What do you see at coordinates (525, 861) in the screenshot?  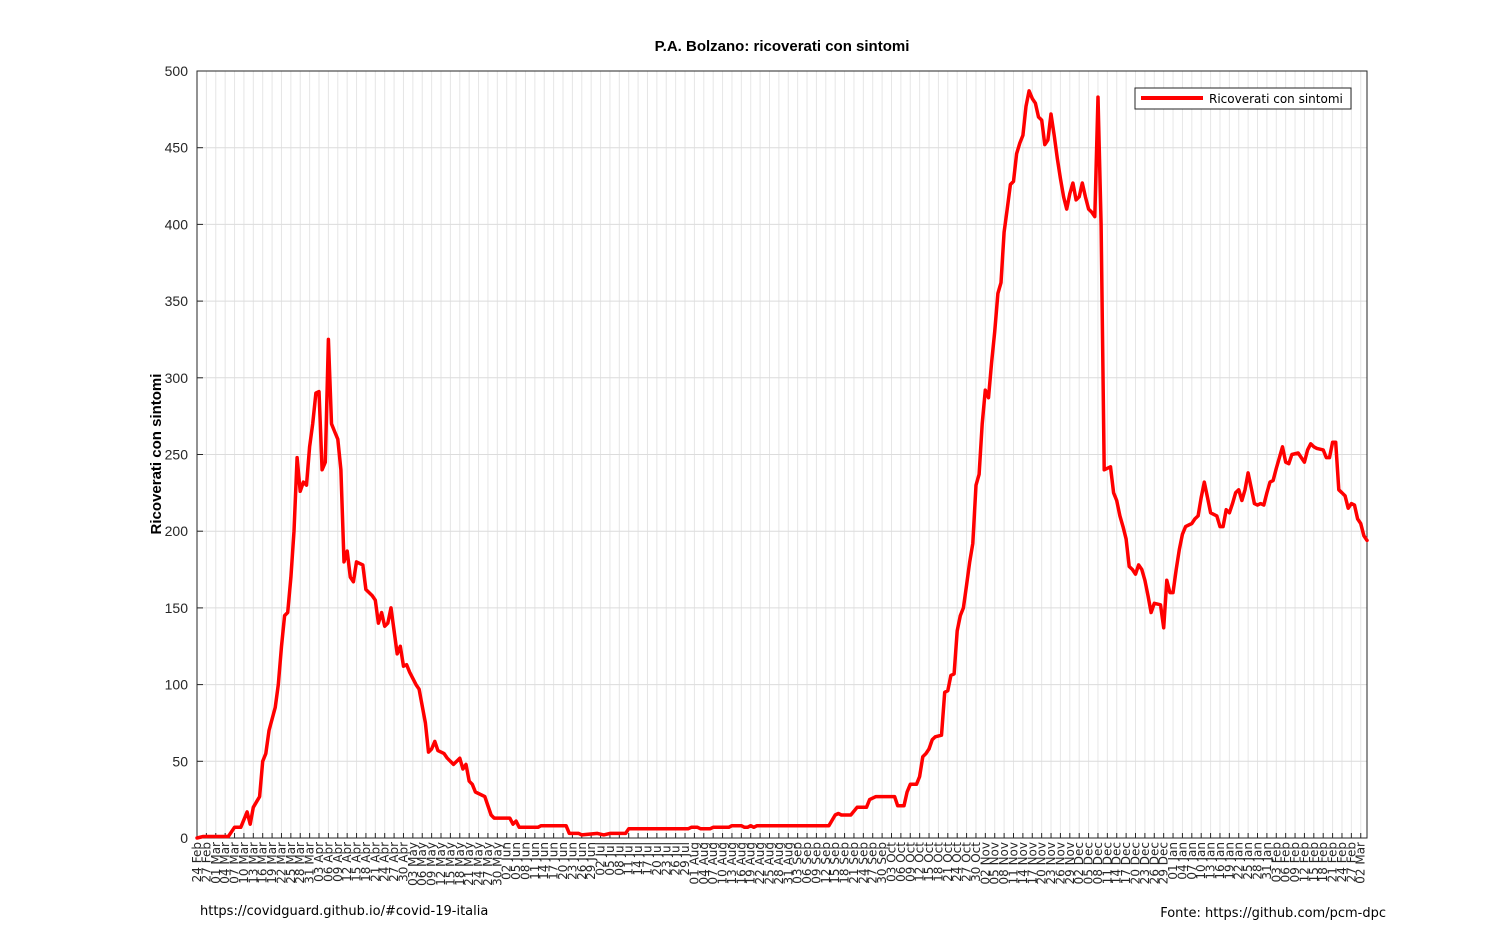 I see `x-tick-label: 08 Jun` at bounding box center [525, 861].